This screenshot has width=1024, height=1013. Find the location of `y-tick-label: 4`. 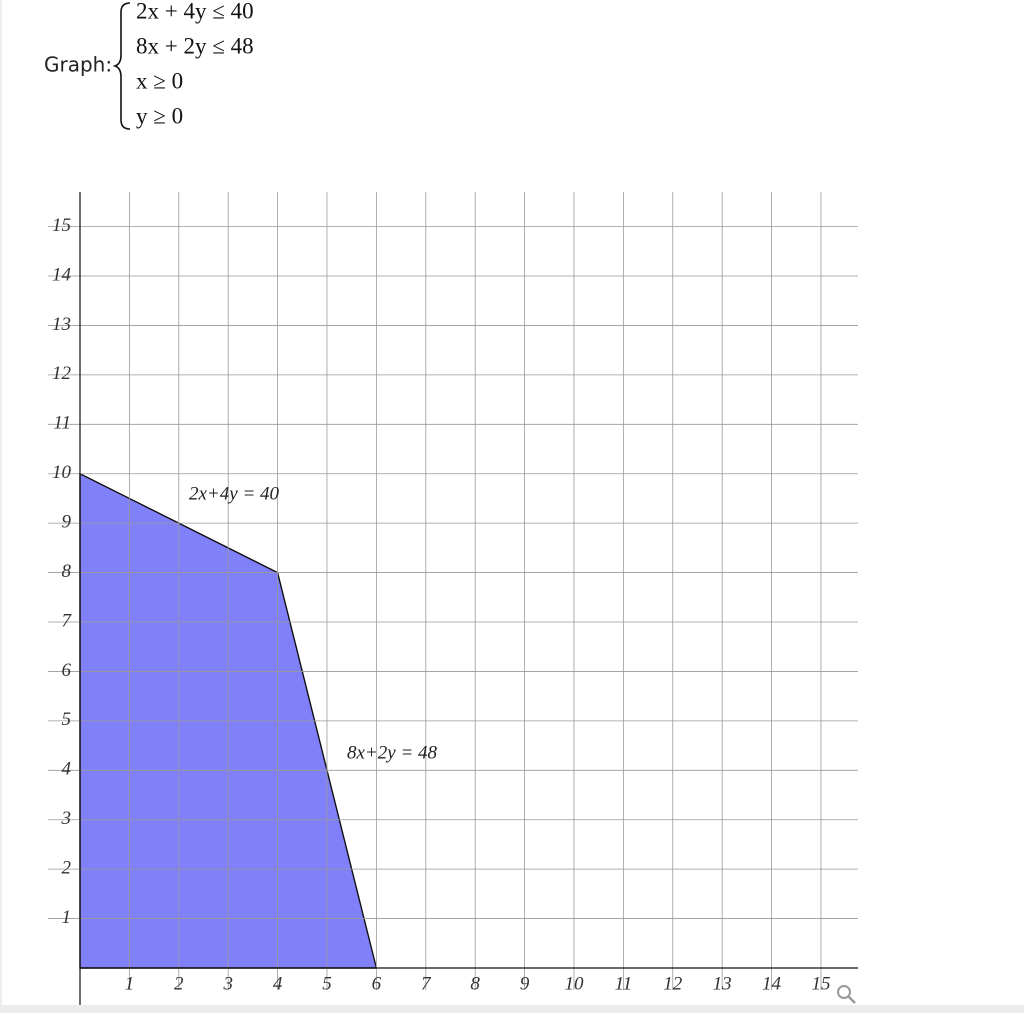

y-tick-label: 4 is located at coordinates (67, 769).